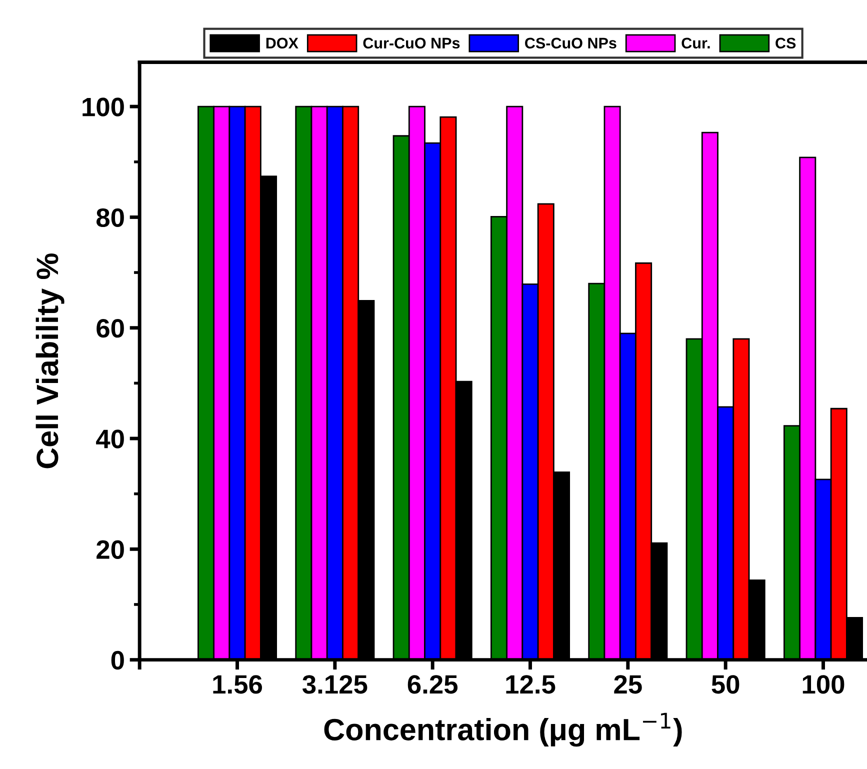 The height and width of the screenshot is (769, 867). Describe the element at coordinates (103, 107) in the screenshot. I see `y-tick-label: 100` at that location.